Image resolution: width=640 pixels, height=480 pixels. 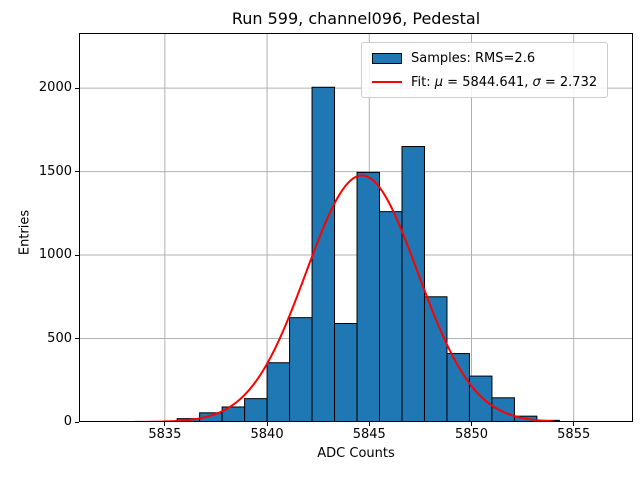 What do you see at coordinates (439, 82) in the screenshot?
I see `mu-symbol: μ` at bounding box center [439, 82].